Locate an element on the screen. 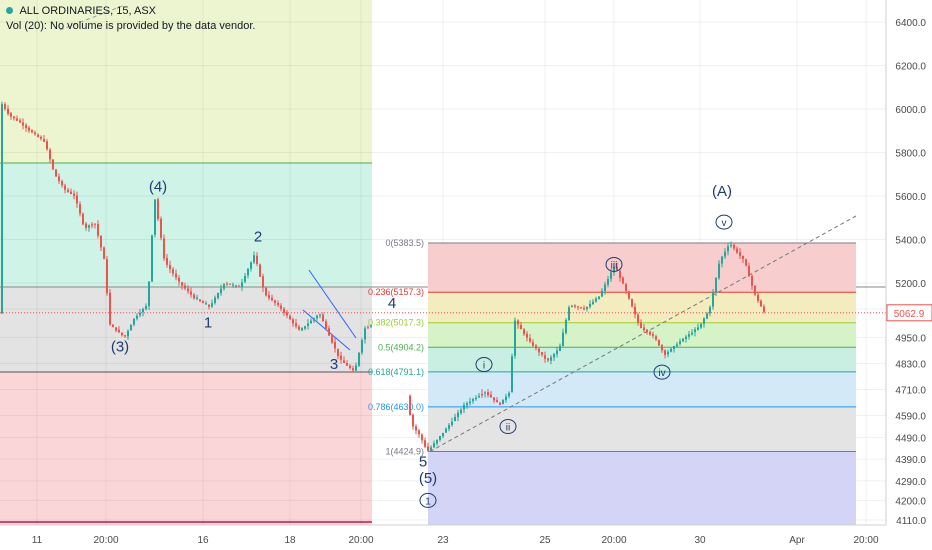 This screenshot has width=932, height=550. time-tick-label: 16 is located at coordinates (203, 540).